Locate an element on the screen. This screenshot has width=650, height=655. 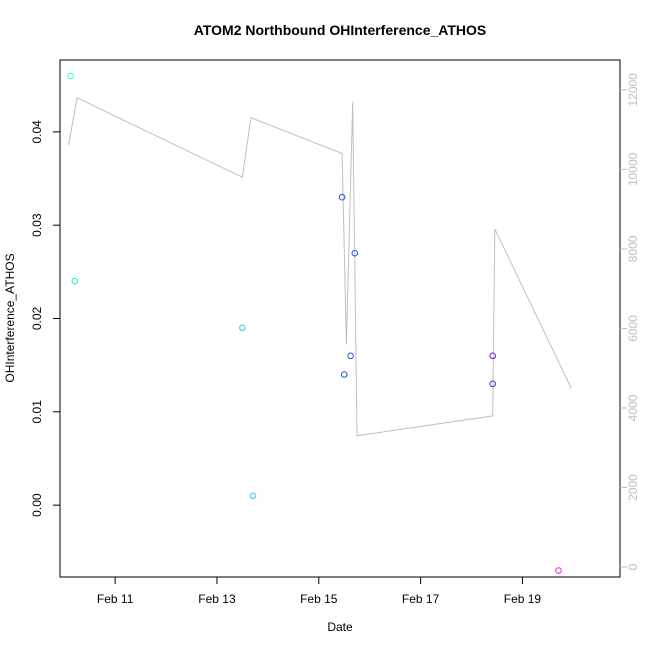
y-right-tick-label: 6000 is located at coordinates (633, 328).